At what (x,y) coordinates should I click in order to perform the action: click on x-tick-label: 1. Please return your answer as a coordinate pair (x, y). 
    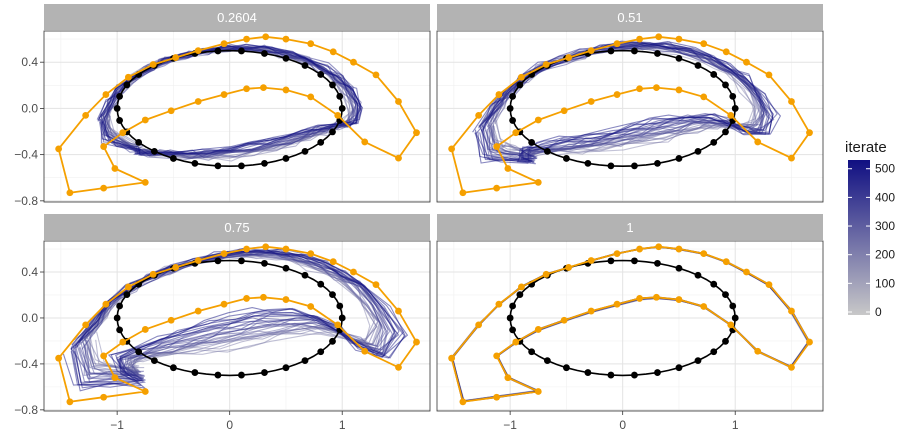
    Looking at the image, I should click on (735, 425).